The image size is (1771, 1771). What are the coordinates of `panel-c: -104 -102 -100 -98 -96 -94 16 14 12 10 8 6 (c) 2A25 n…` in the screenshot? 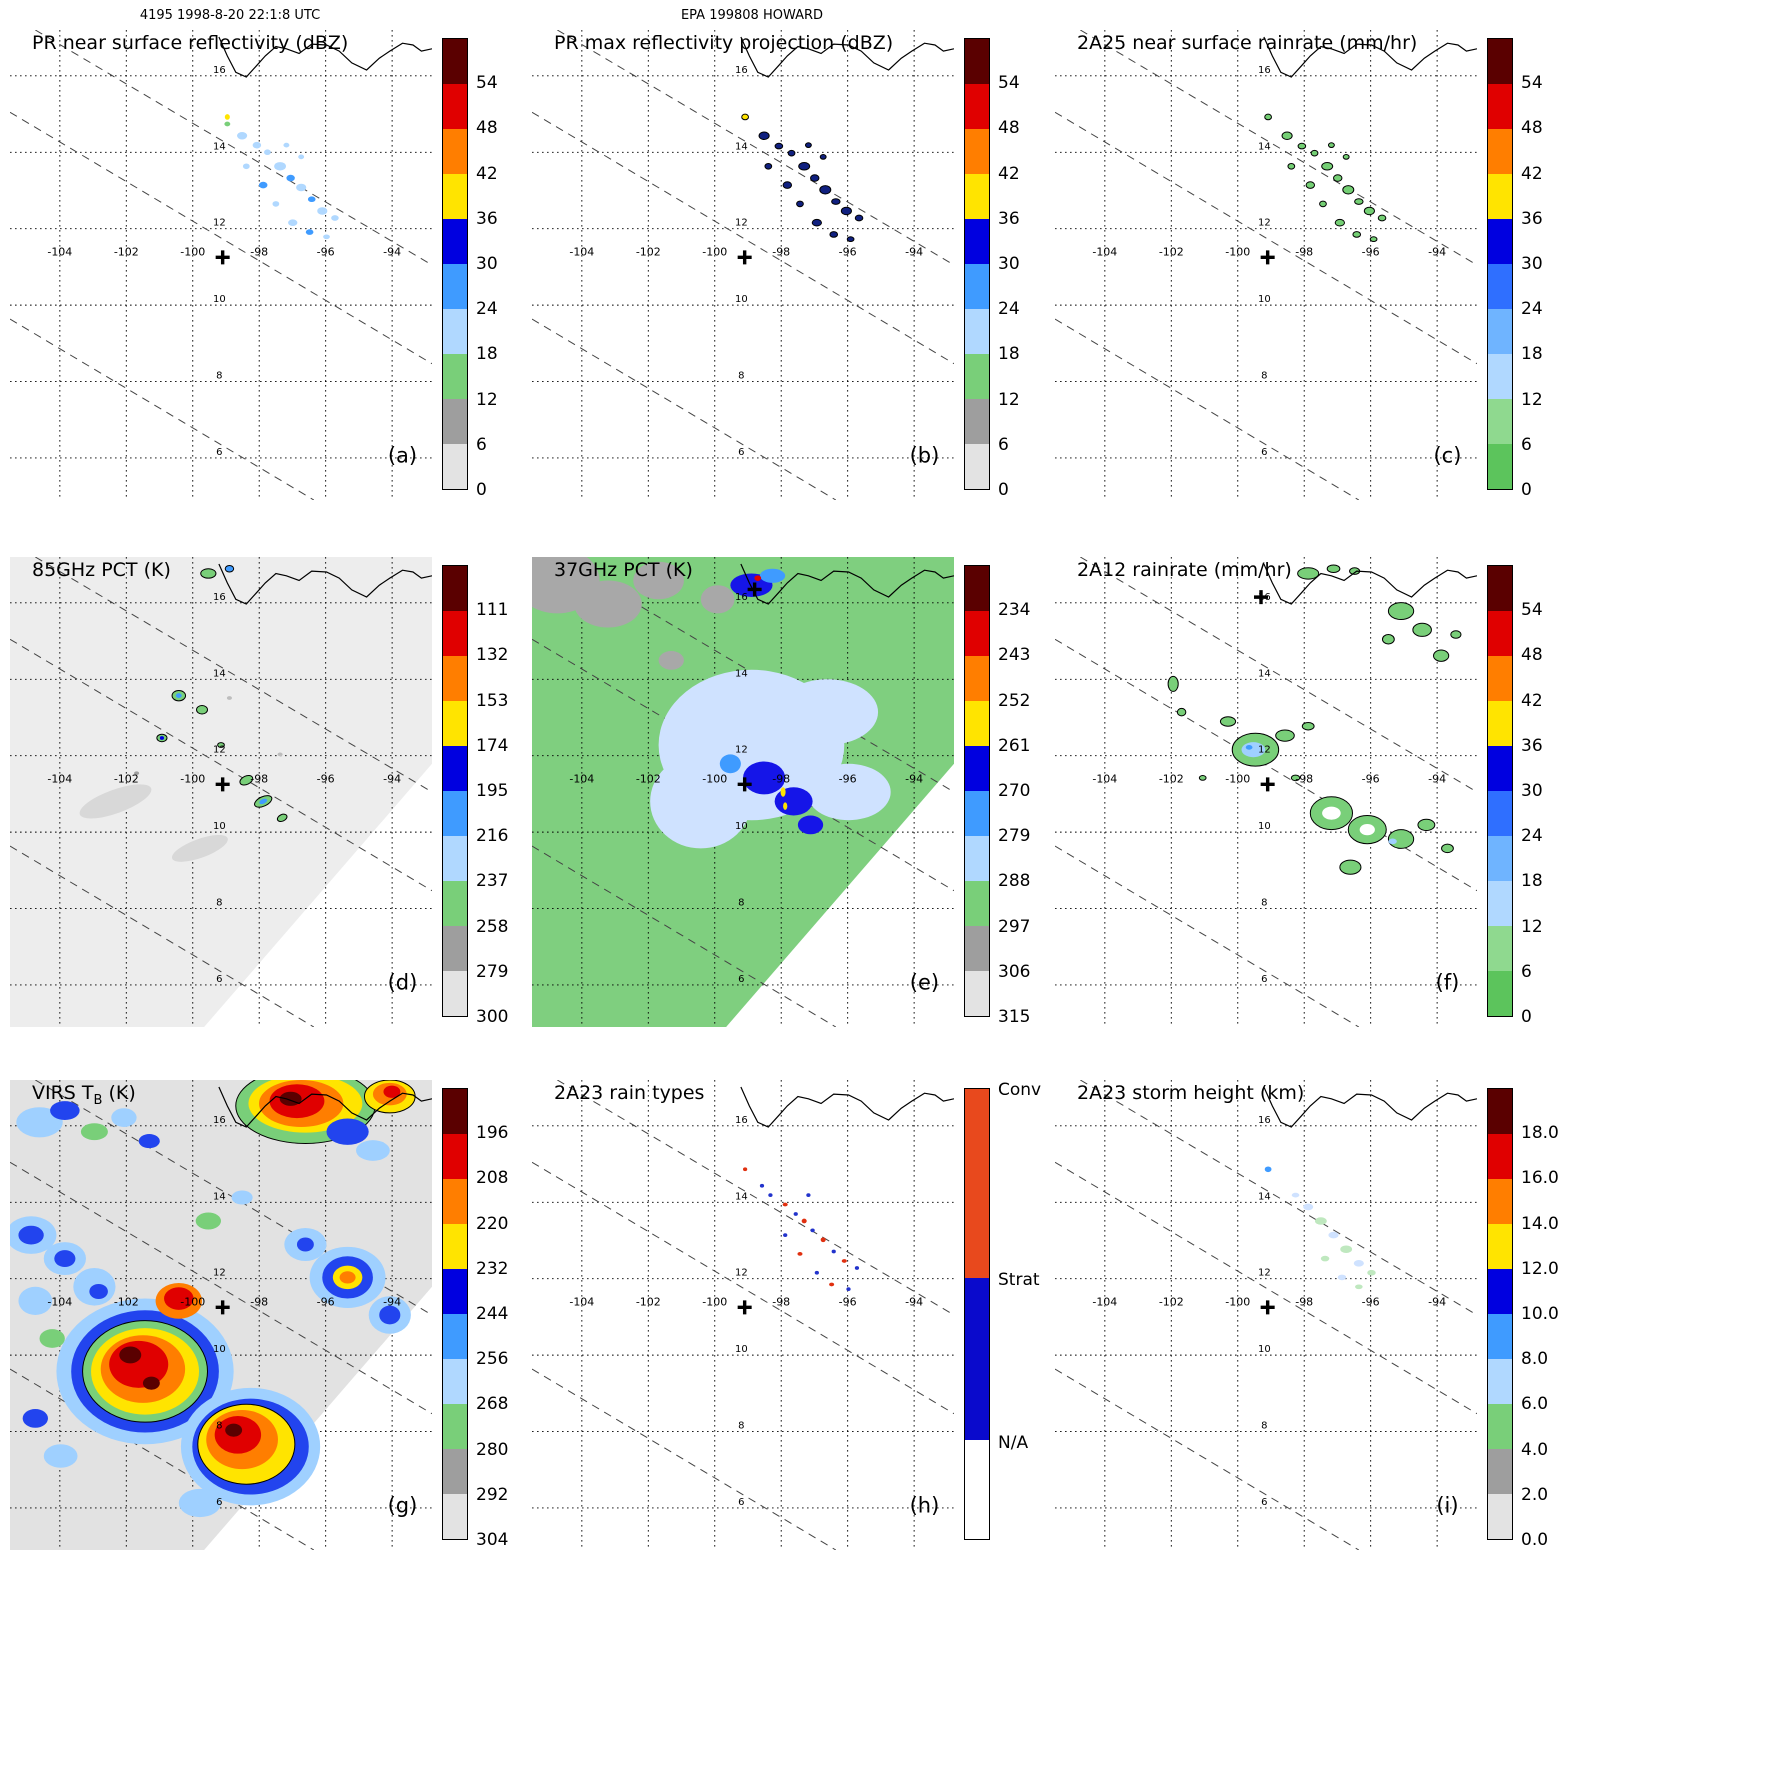 It's located at (1312, 282).